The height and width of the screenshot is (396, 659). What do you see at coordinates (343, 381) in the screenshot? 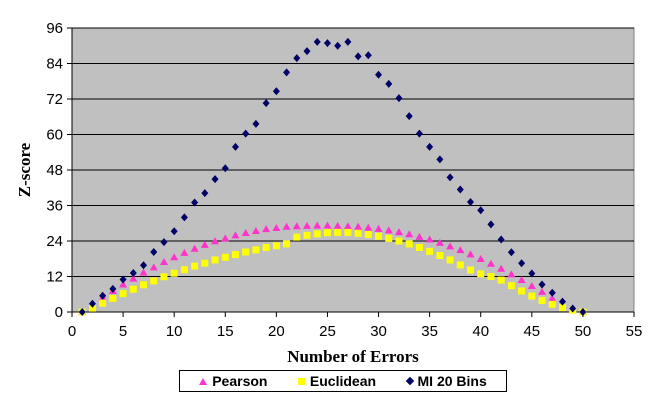
I see `legend-label: Euclidean` at bounding box center [343, 381].